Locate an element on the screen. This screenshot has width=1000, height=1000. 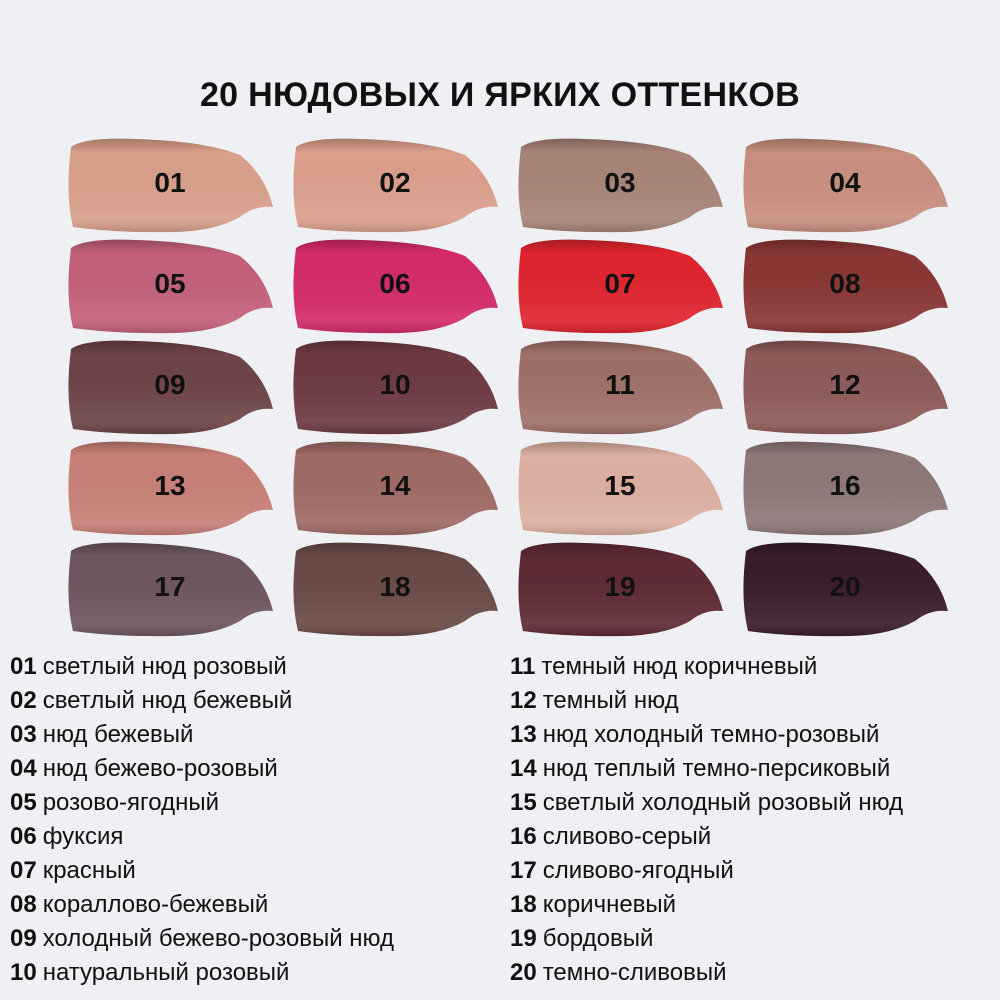
swatch-number: 02 is located at coordinates (395, 182).